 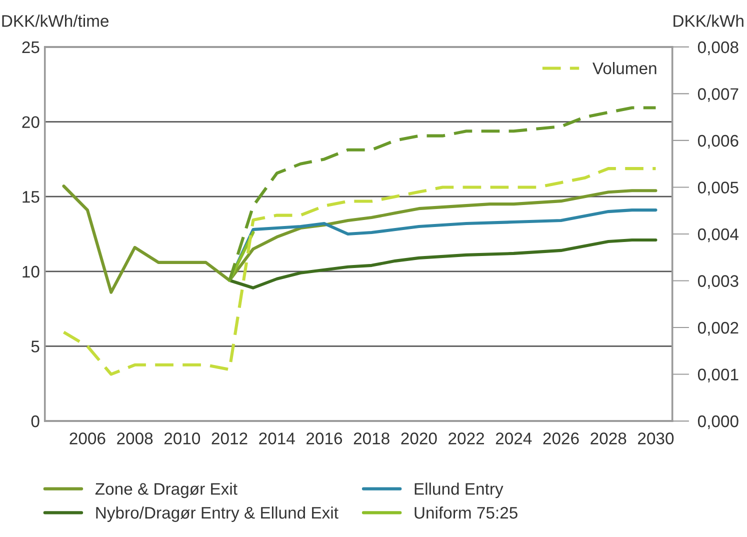 What do you see at coordinates (419, 438) in the screenshot?
I see `x-tick-label: 2020` at bounding box center [419, 438].